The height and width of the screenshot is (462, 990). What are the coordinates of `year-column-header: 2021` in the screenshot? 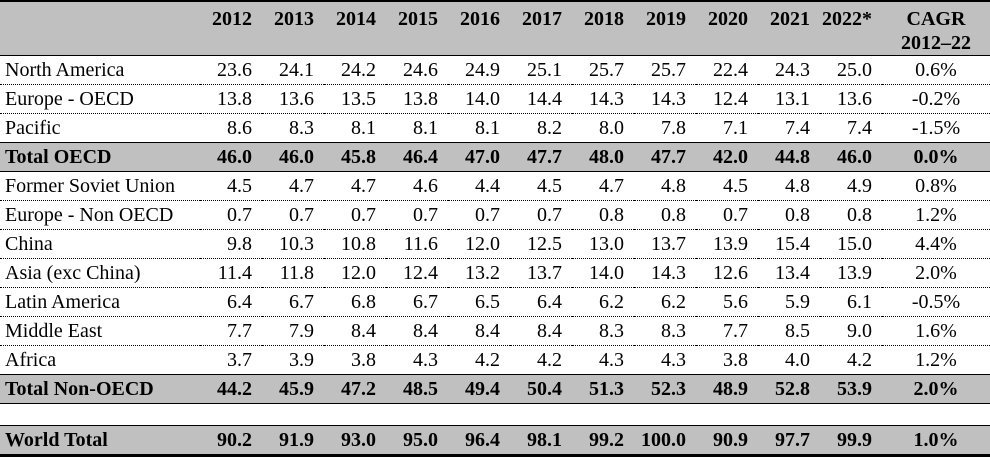 It's located at (789, 28).